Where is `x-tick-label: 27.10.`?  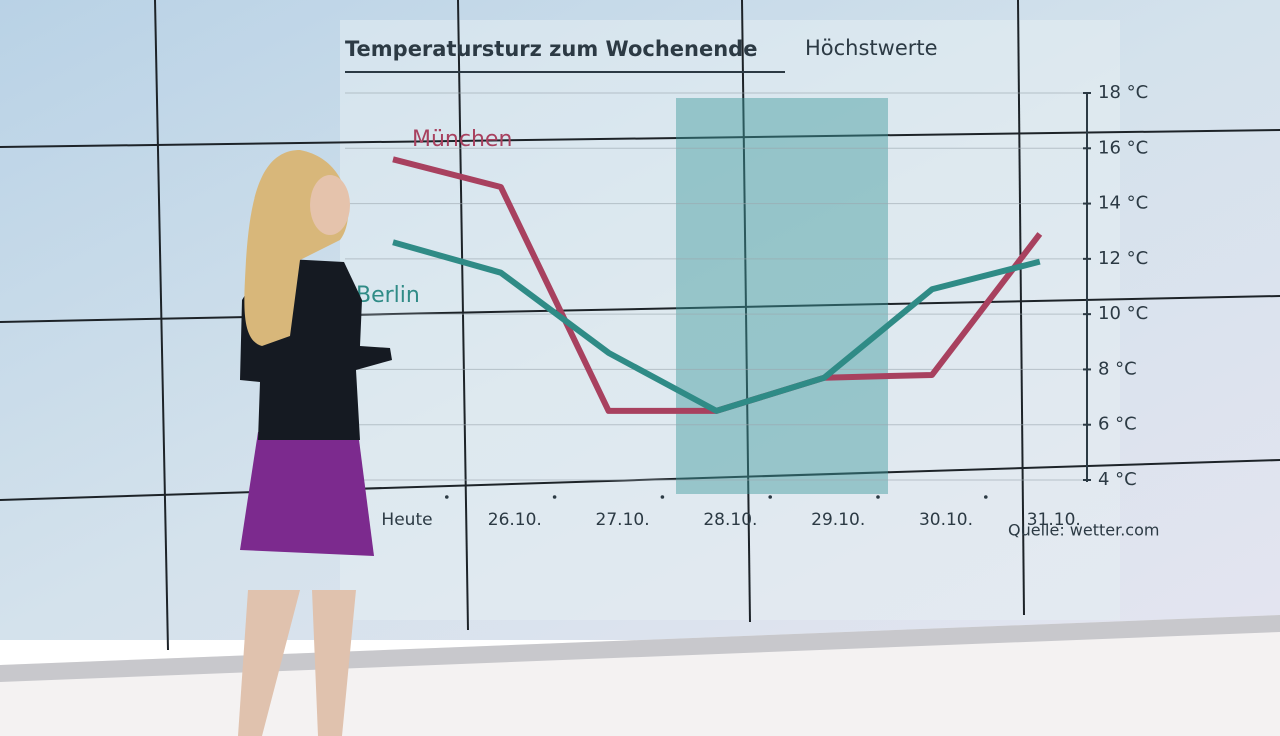
x-tick-label: 27.10. is located at coordinates (623, 520).